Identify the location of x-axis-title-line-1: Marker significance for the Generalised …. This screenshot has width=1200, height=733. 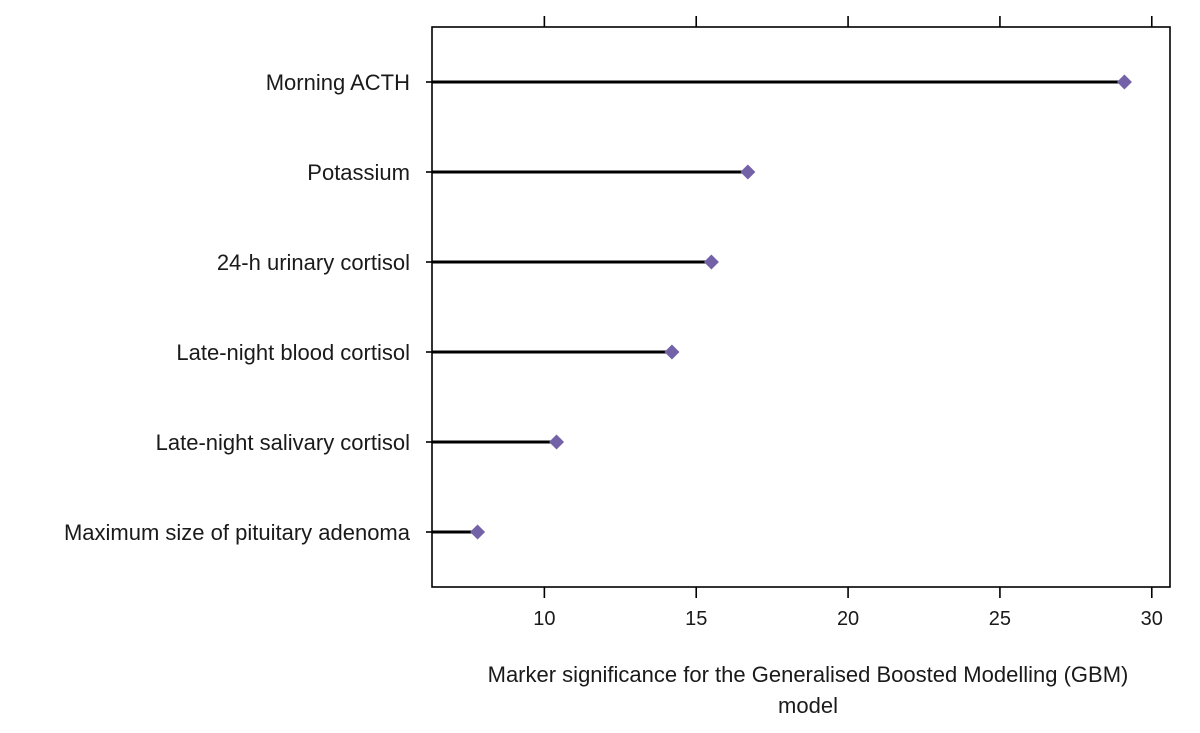
(808, 674).